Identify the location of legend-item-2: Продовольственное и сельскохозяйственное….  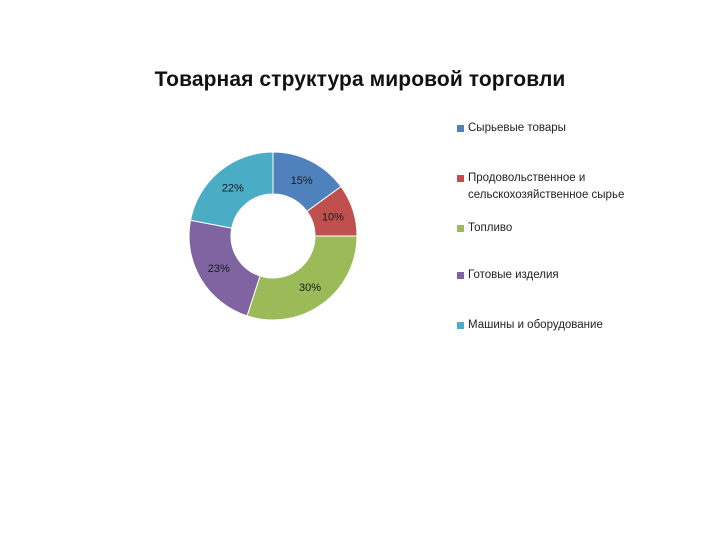
(577, 187).